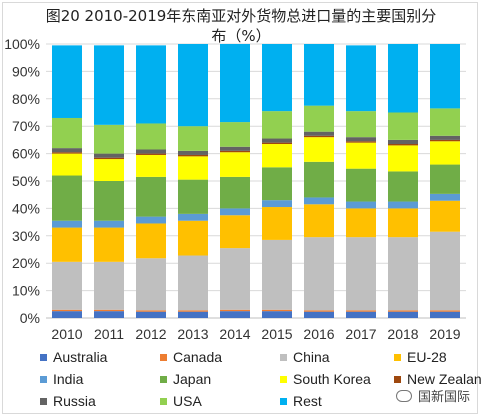  I want to click on legend-label: Russia, so click(74, 401).